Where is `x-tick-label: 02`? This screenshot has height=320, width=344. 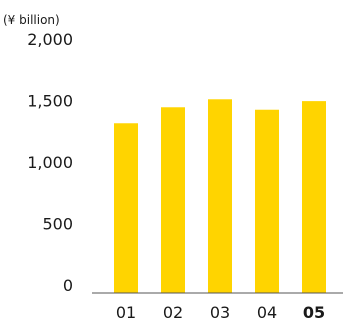
x-tick-label: 02 is located at coordinates (173, 311).